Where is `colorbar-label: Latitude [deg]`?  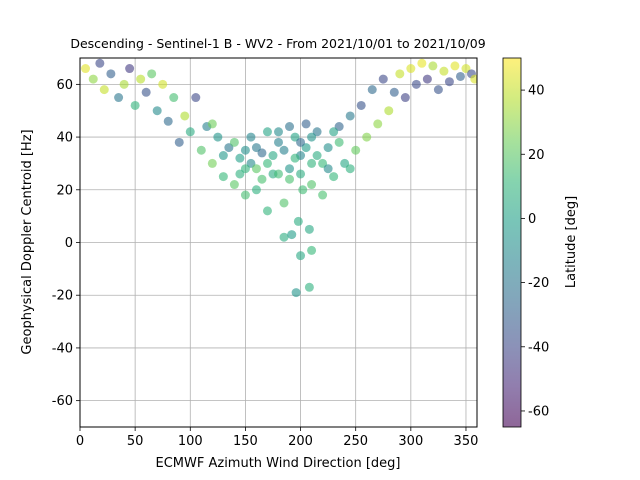
colorbar-label: Latitude [deg] is located at coordinates (571, 242).